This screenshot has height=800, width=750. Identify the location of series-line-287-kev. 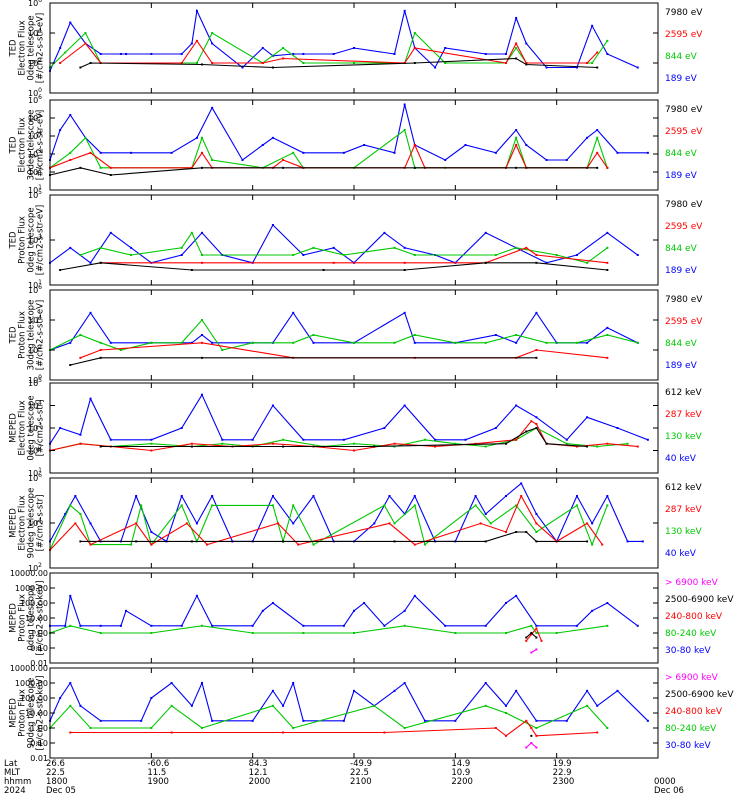
(326, 522).